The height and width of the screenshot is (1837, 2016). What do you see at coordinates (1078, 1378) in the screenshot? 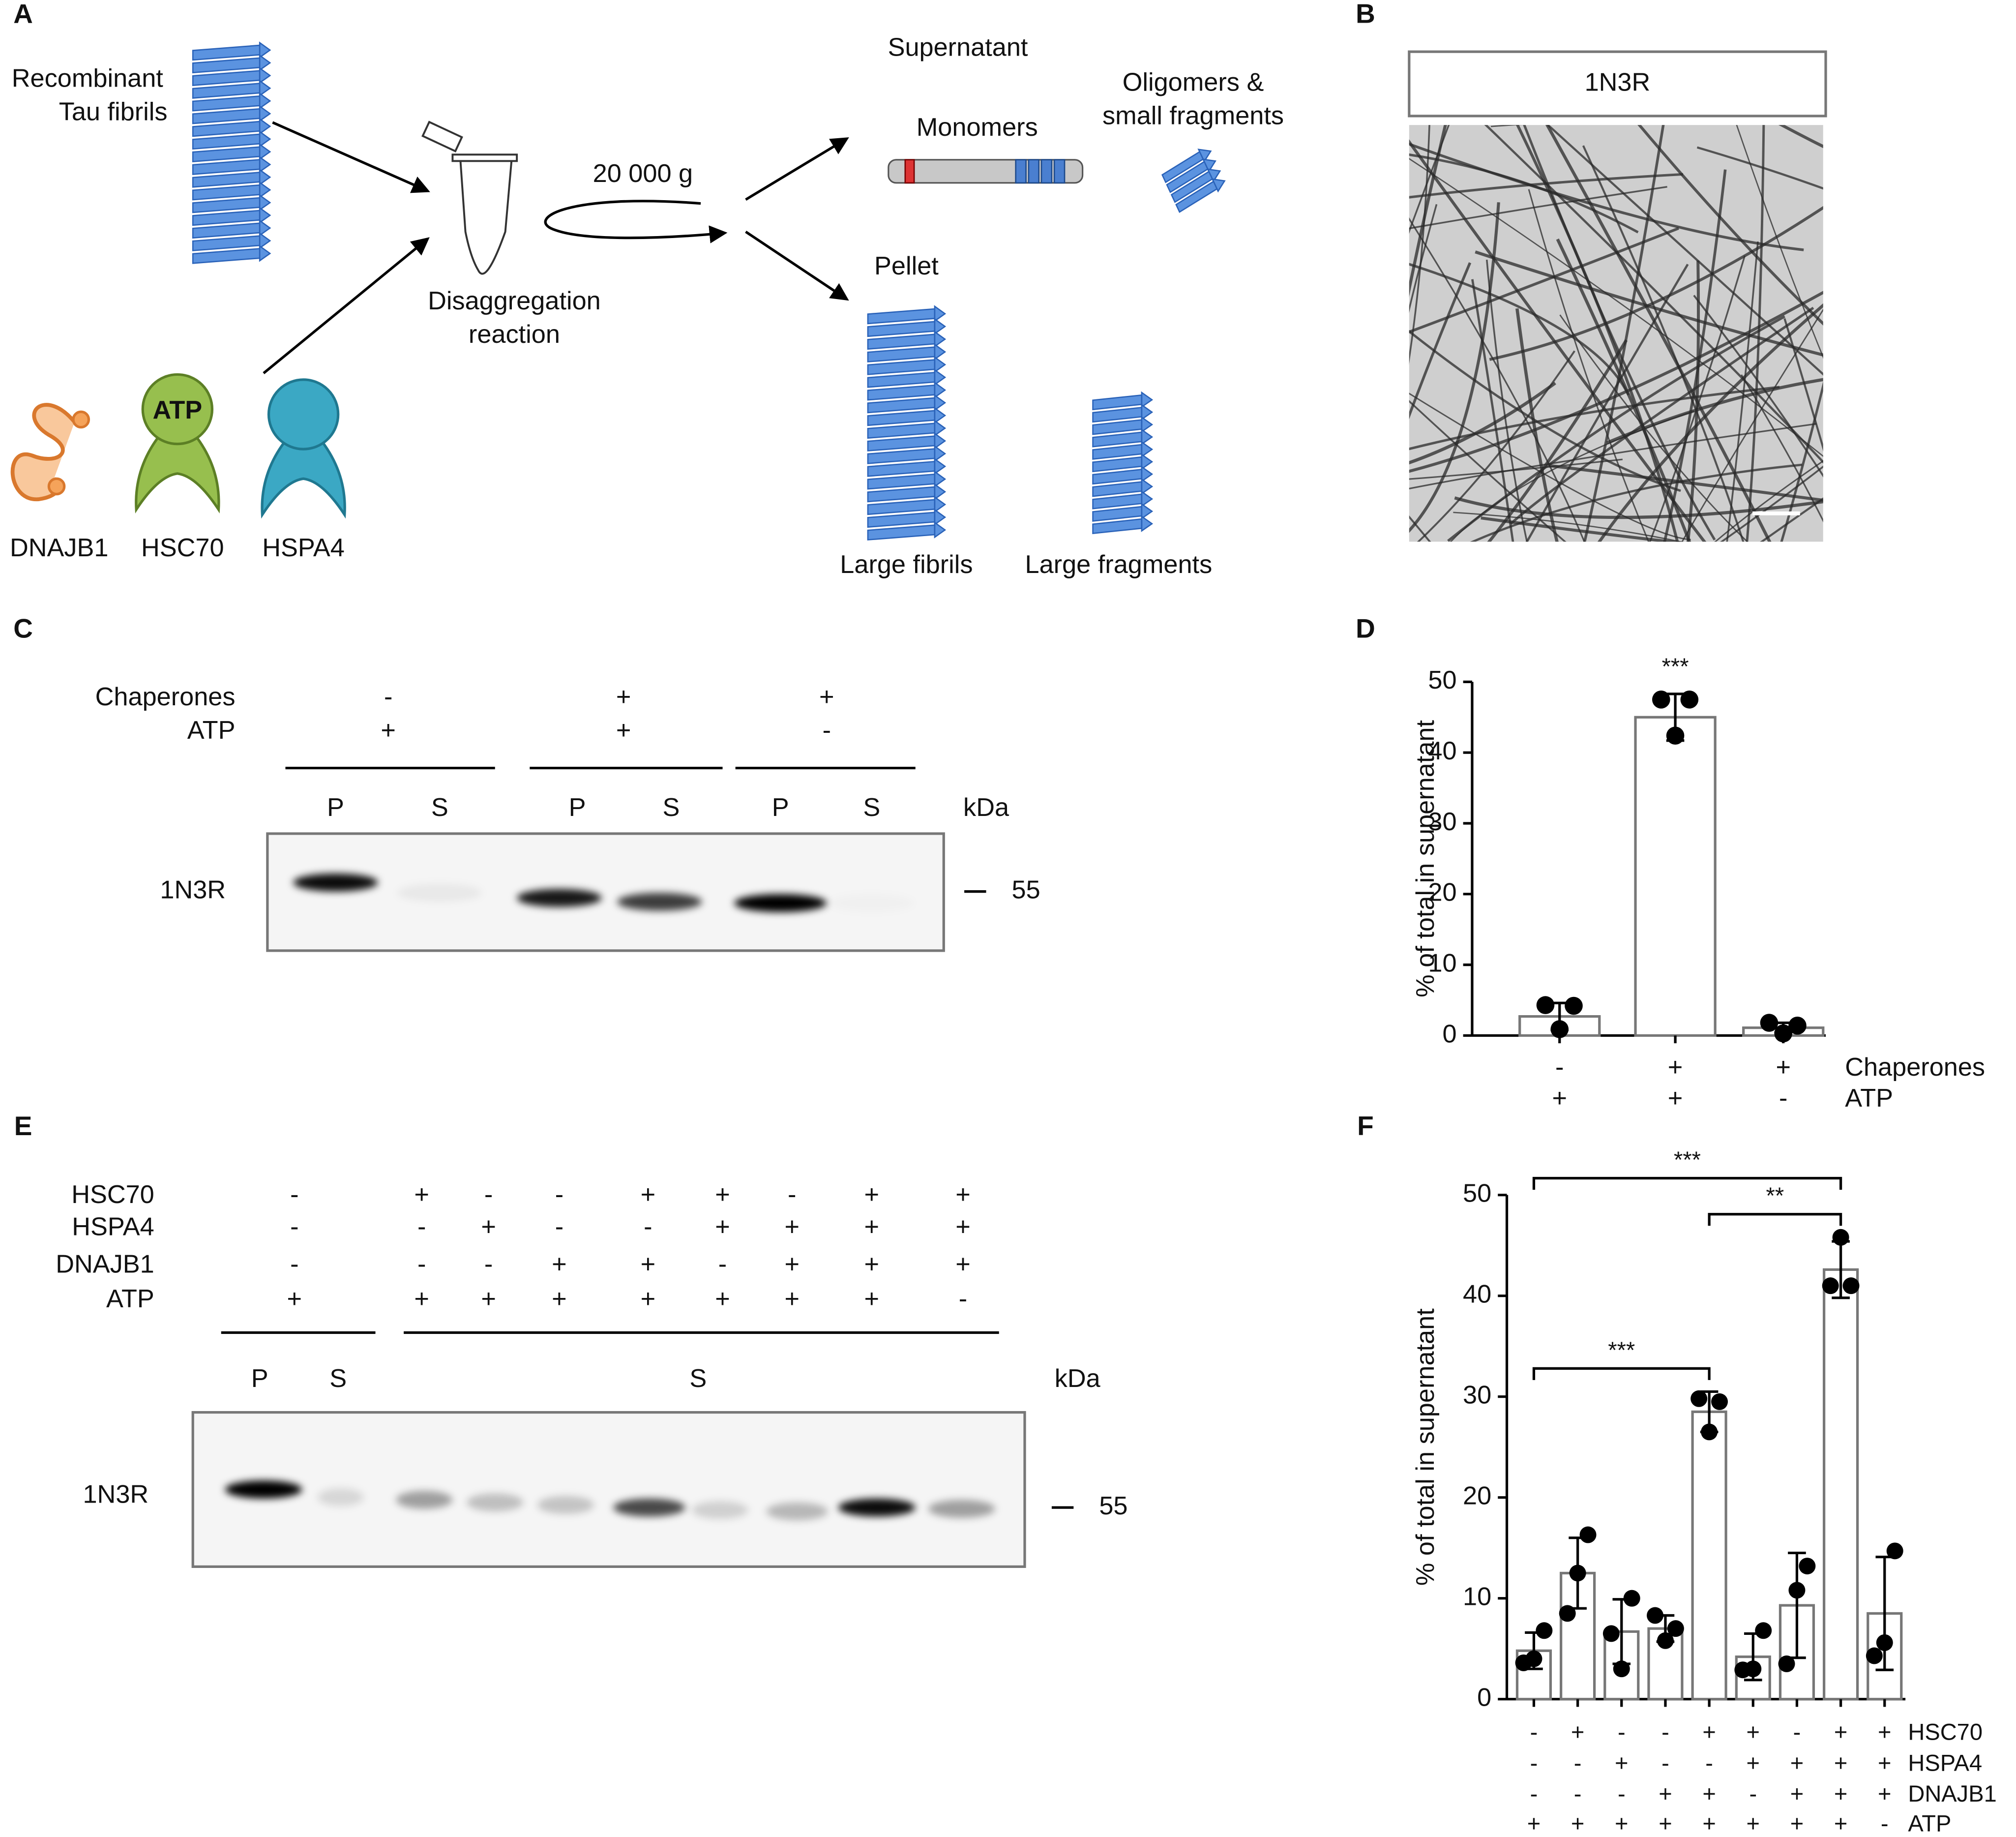
I see `unit-label: kDa` at bounding box center [1078, 1378].